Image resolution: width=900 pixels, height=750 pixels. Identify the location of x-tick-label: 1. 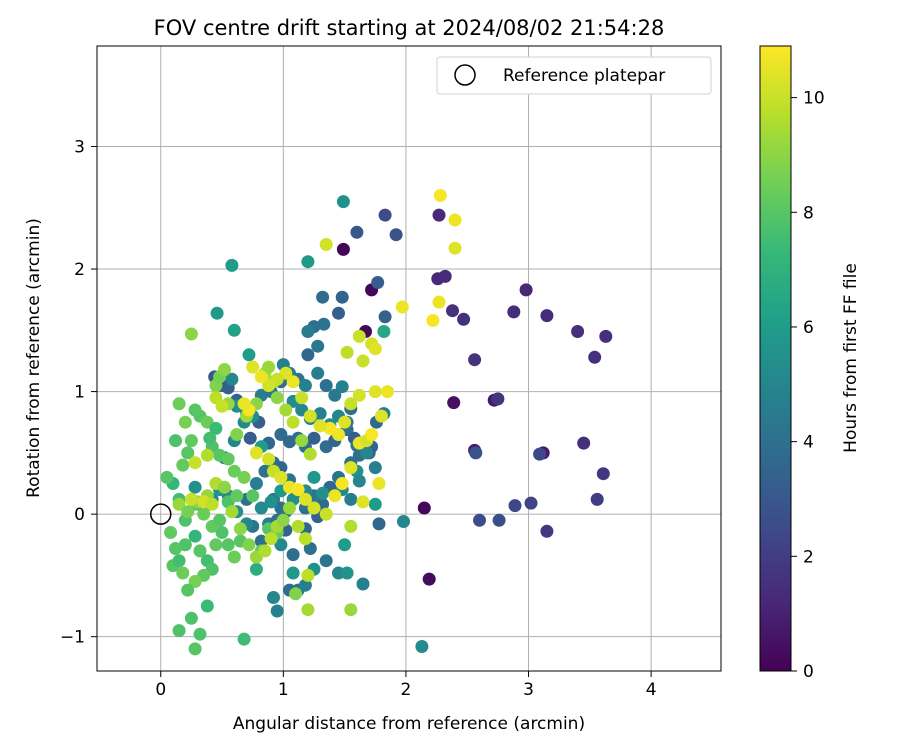
(283, 690).